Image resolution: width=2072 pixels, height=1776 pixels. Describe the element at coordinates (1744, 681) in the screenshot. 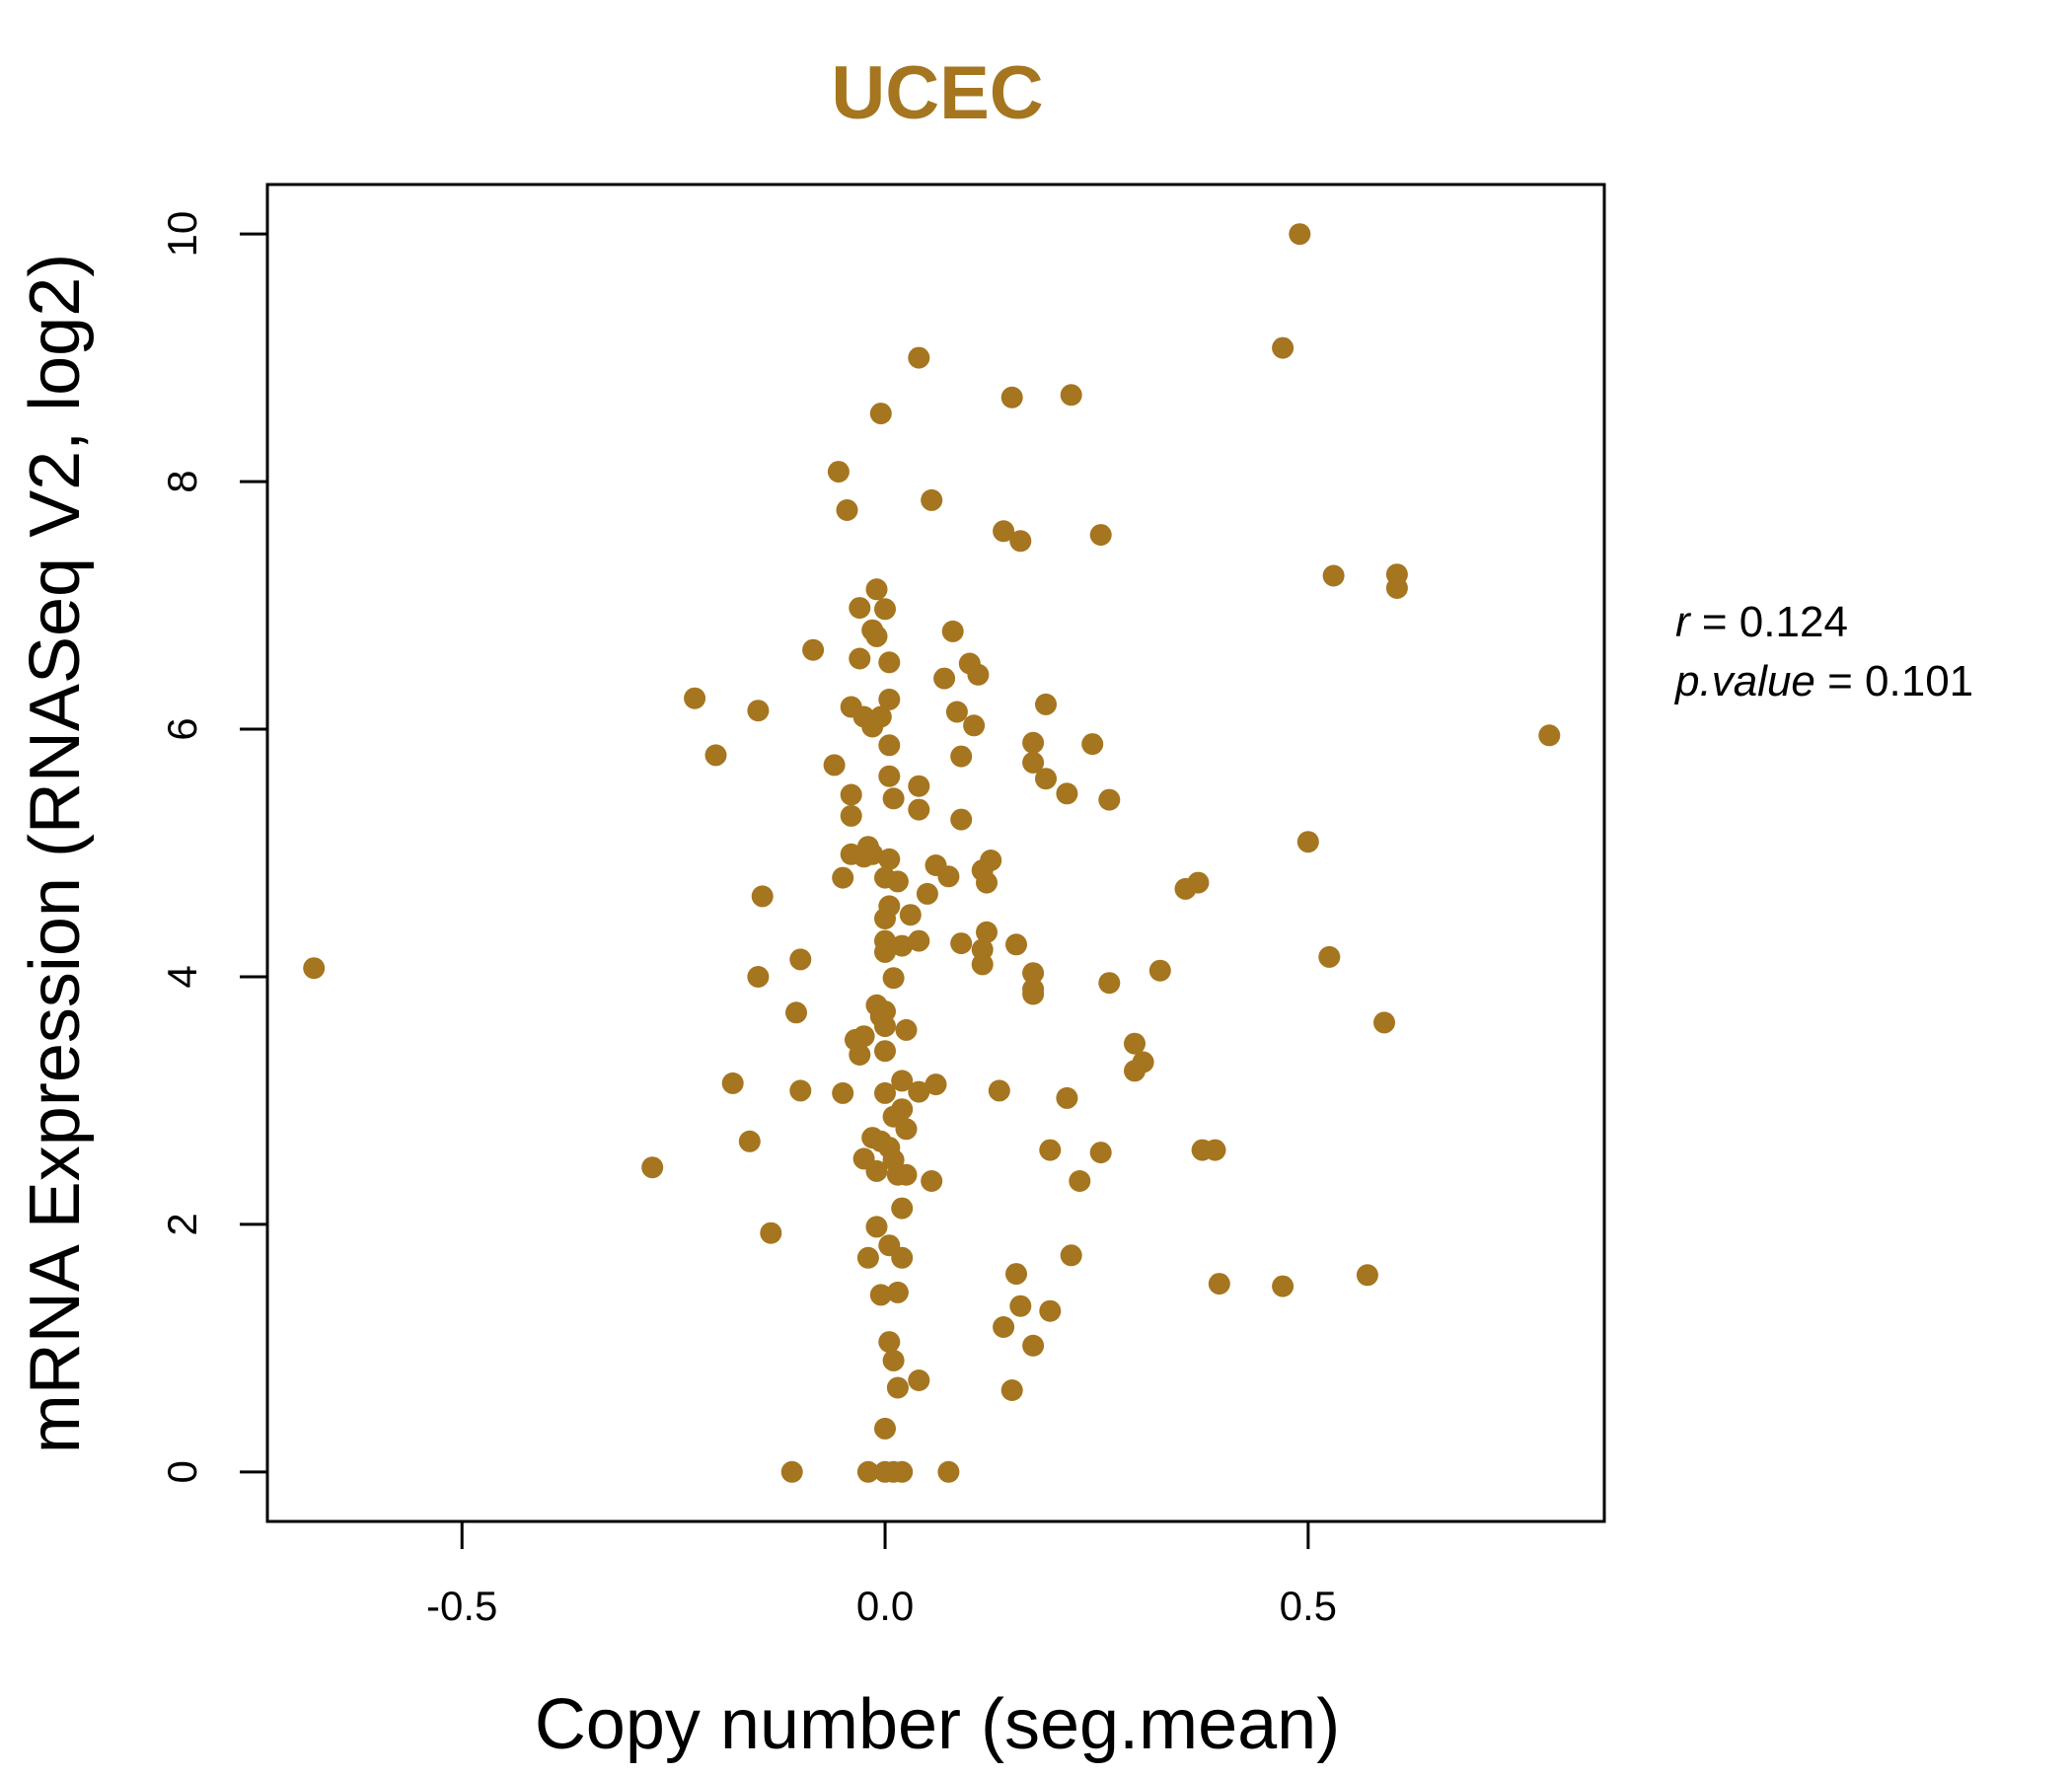

I see `p-value-label: p.value` at that location.